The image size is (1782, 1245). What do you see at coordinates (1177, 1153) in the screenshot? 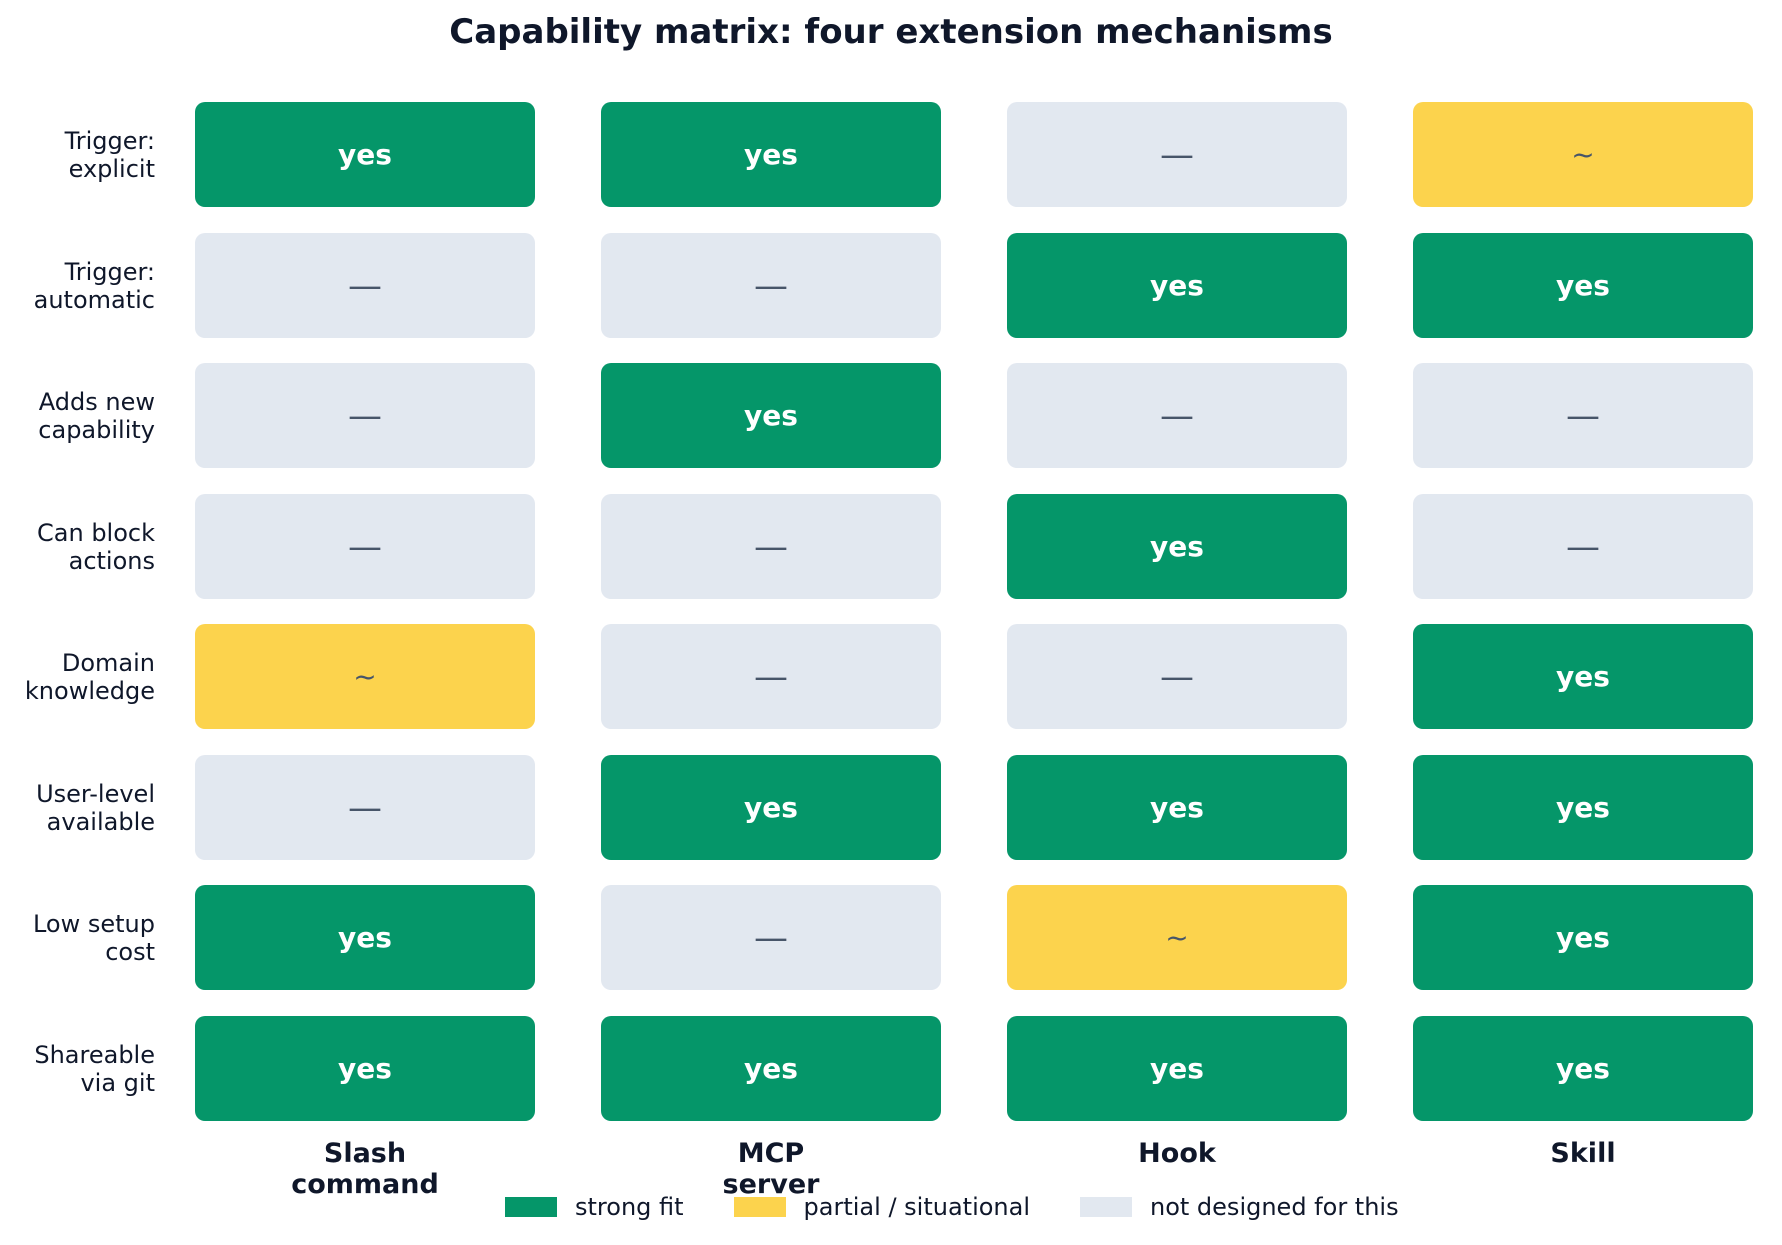
I see `column-label: Hook` at bounding box center [1177, 1153].